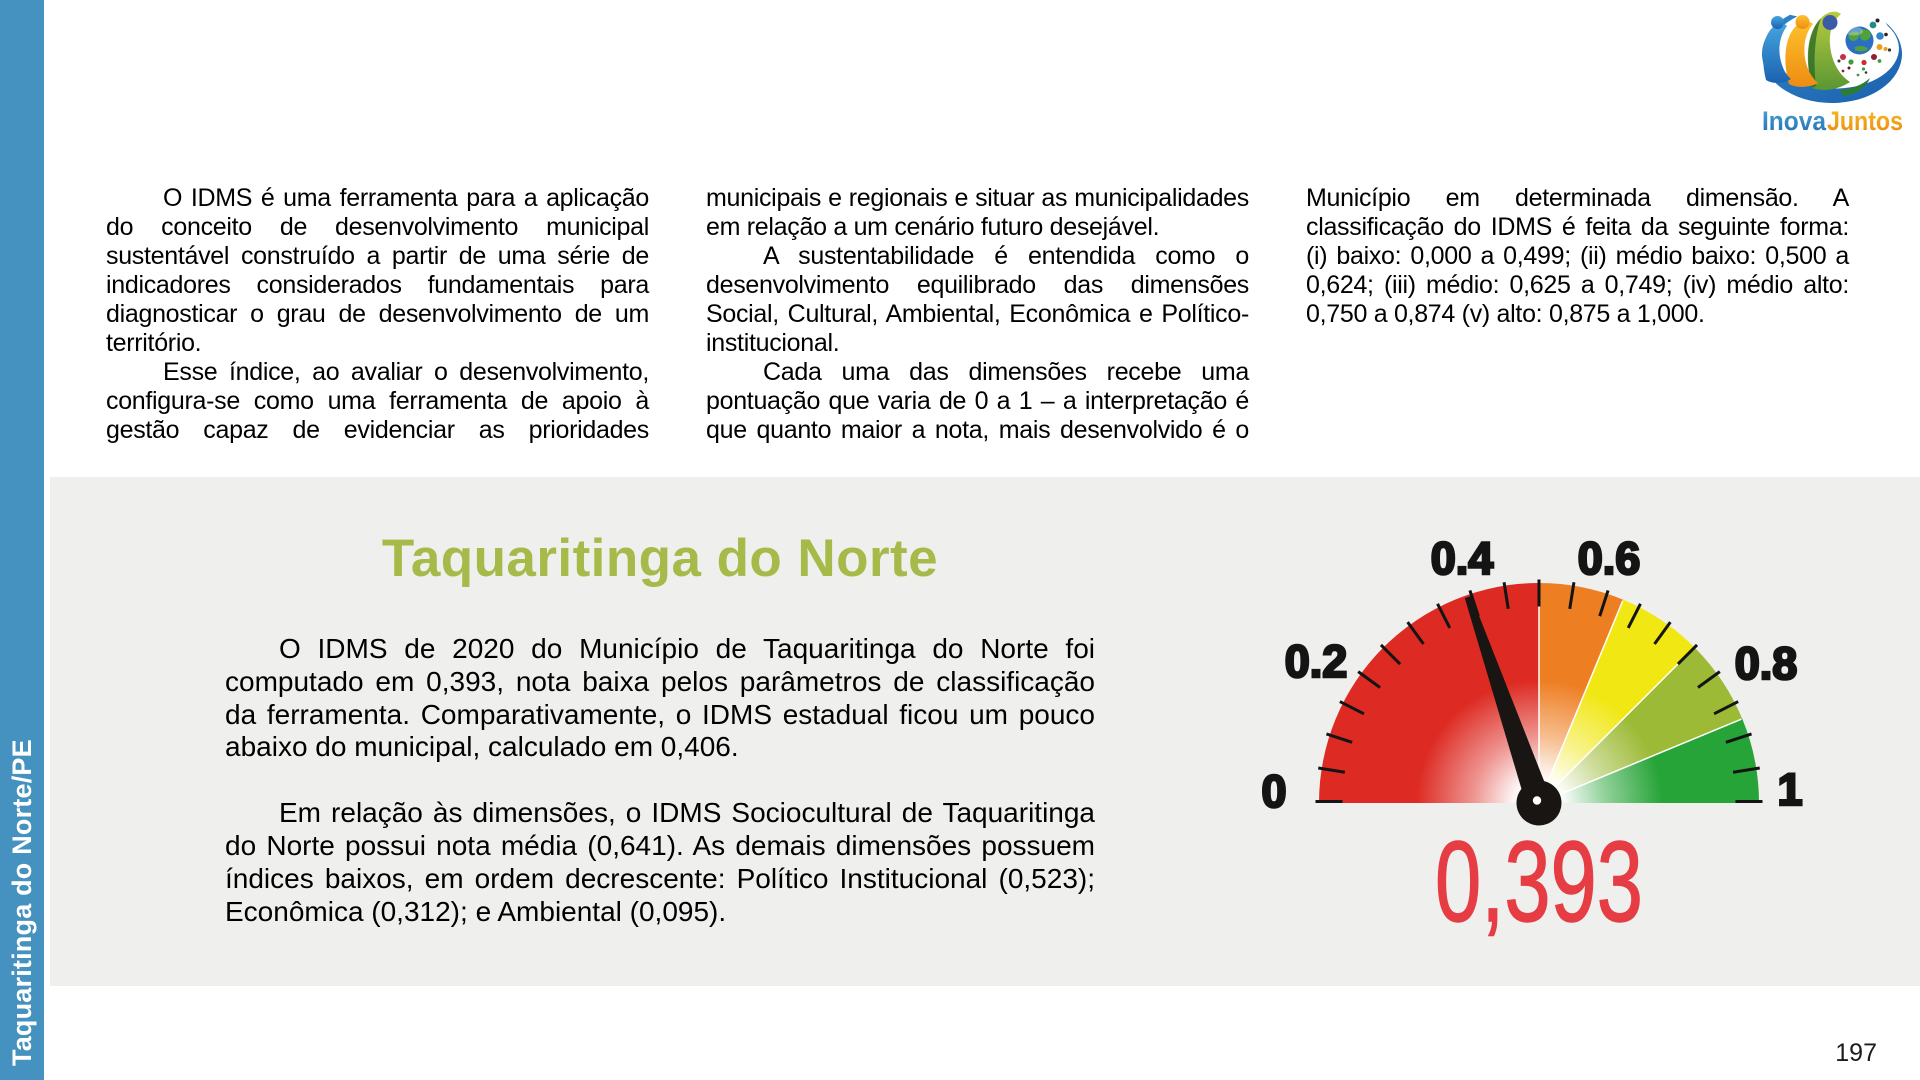 Image resolution: width=1920 pixels, height=1080 pixels. I want to click on svg-text: Inova, so click(1794, 121).